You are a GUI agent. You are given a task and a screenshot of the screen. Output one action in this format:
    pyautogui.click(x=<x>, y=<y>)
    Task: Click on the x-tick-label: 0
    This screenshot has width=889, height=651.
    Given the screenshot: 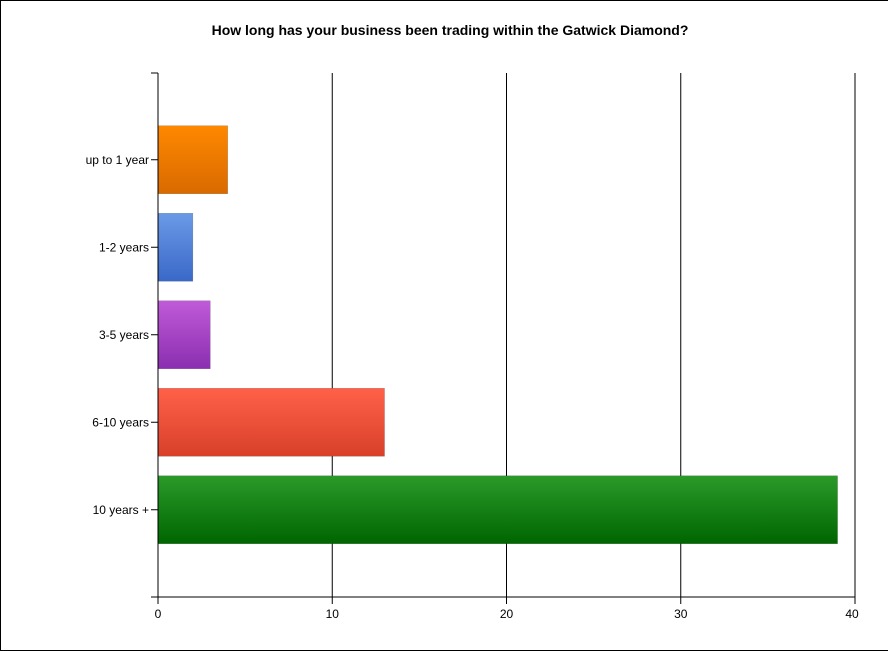 What is the action you would take?
    pyautogui.click(x=158, y=614)
    